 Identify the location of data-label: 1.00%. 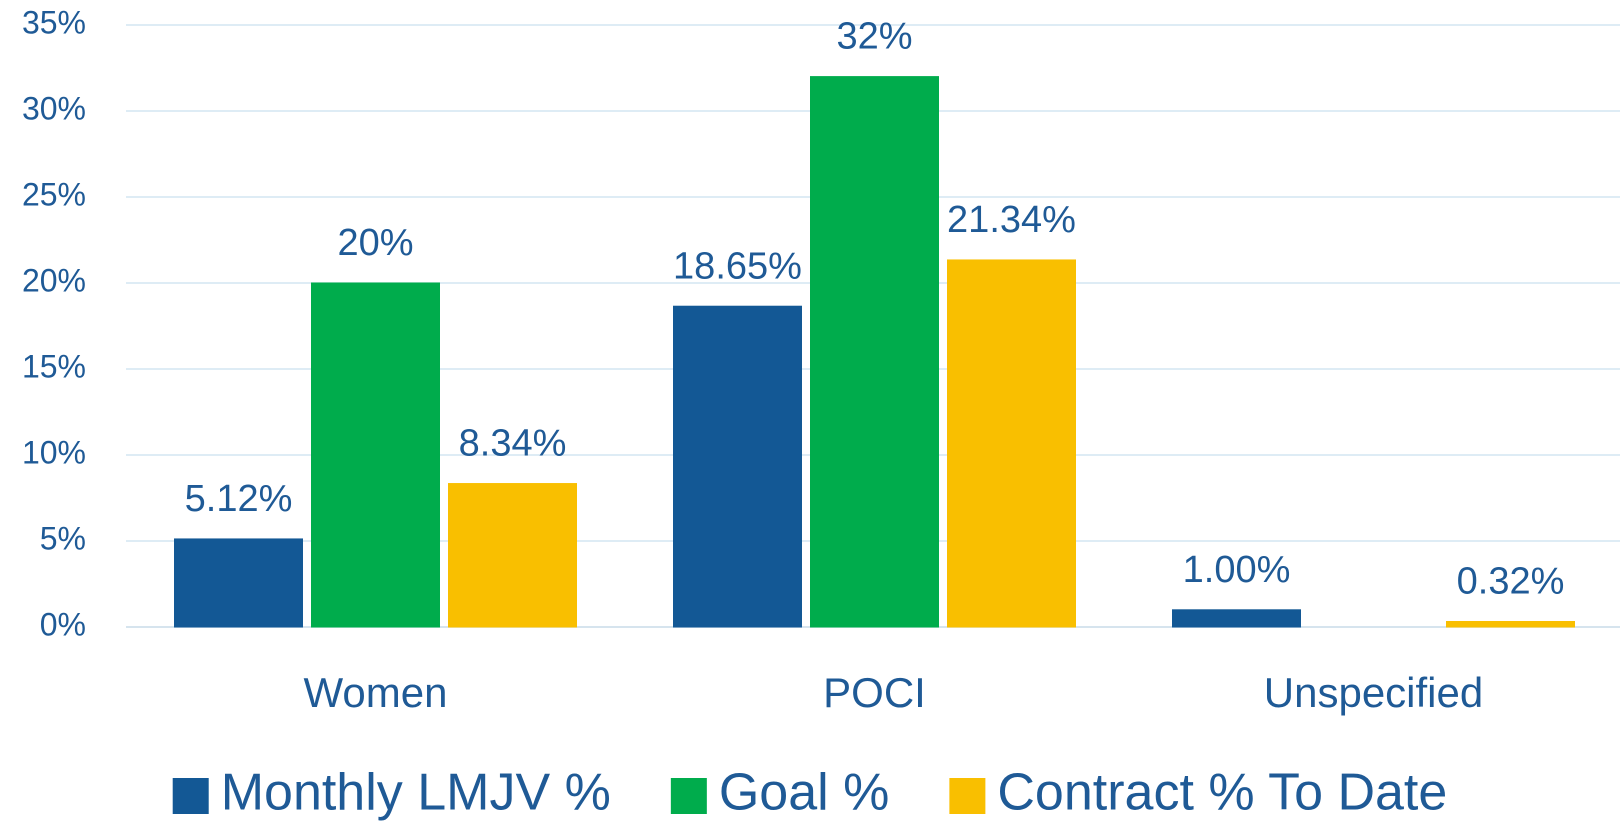
(1237, 570).